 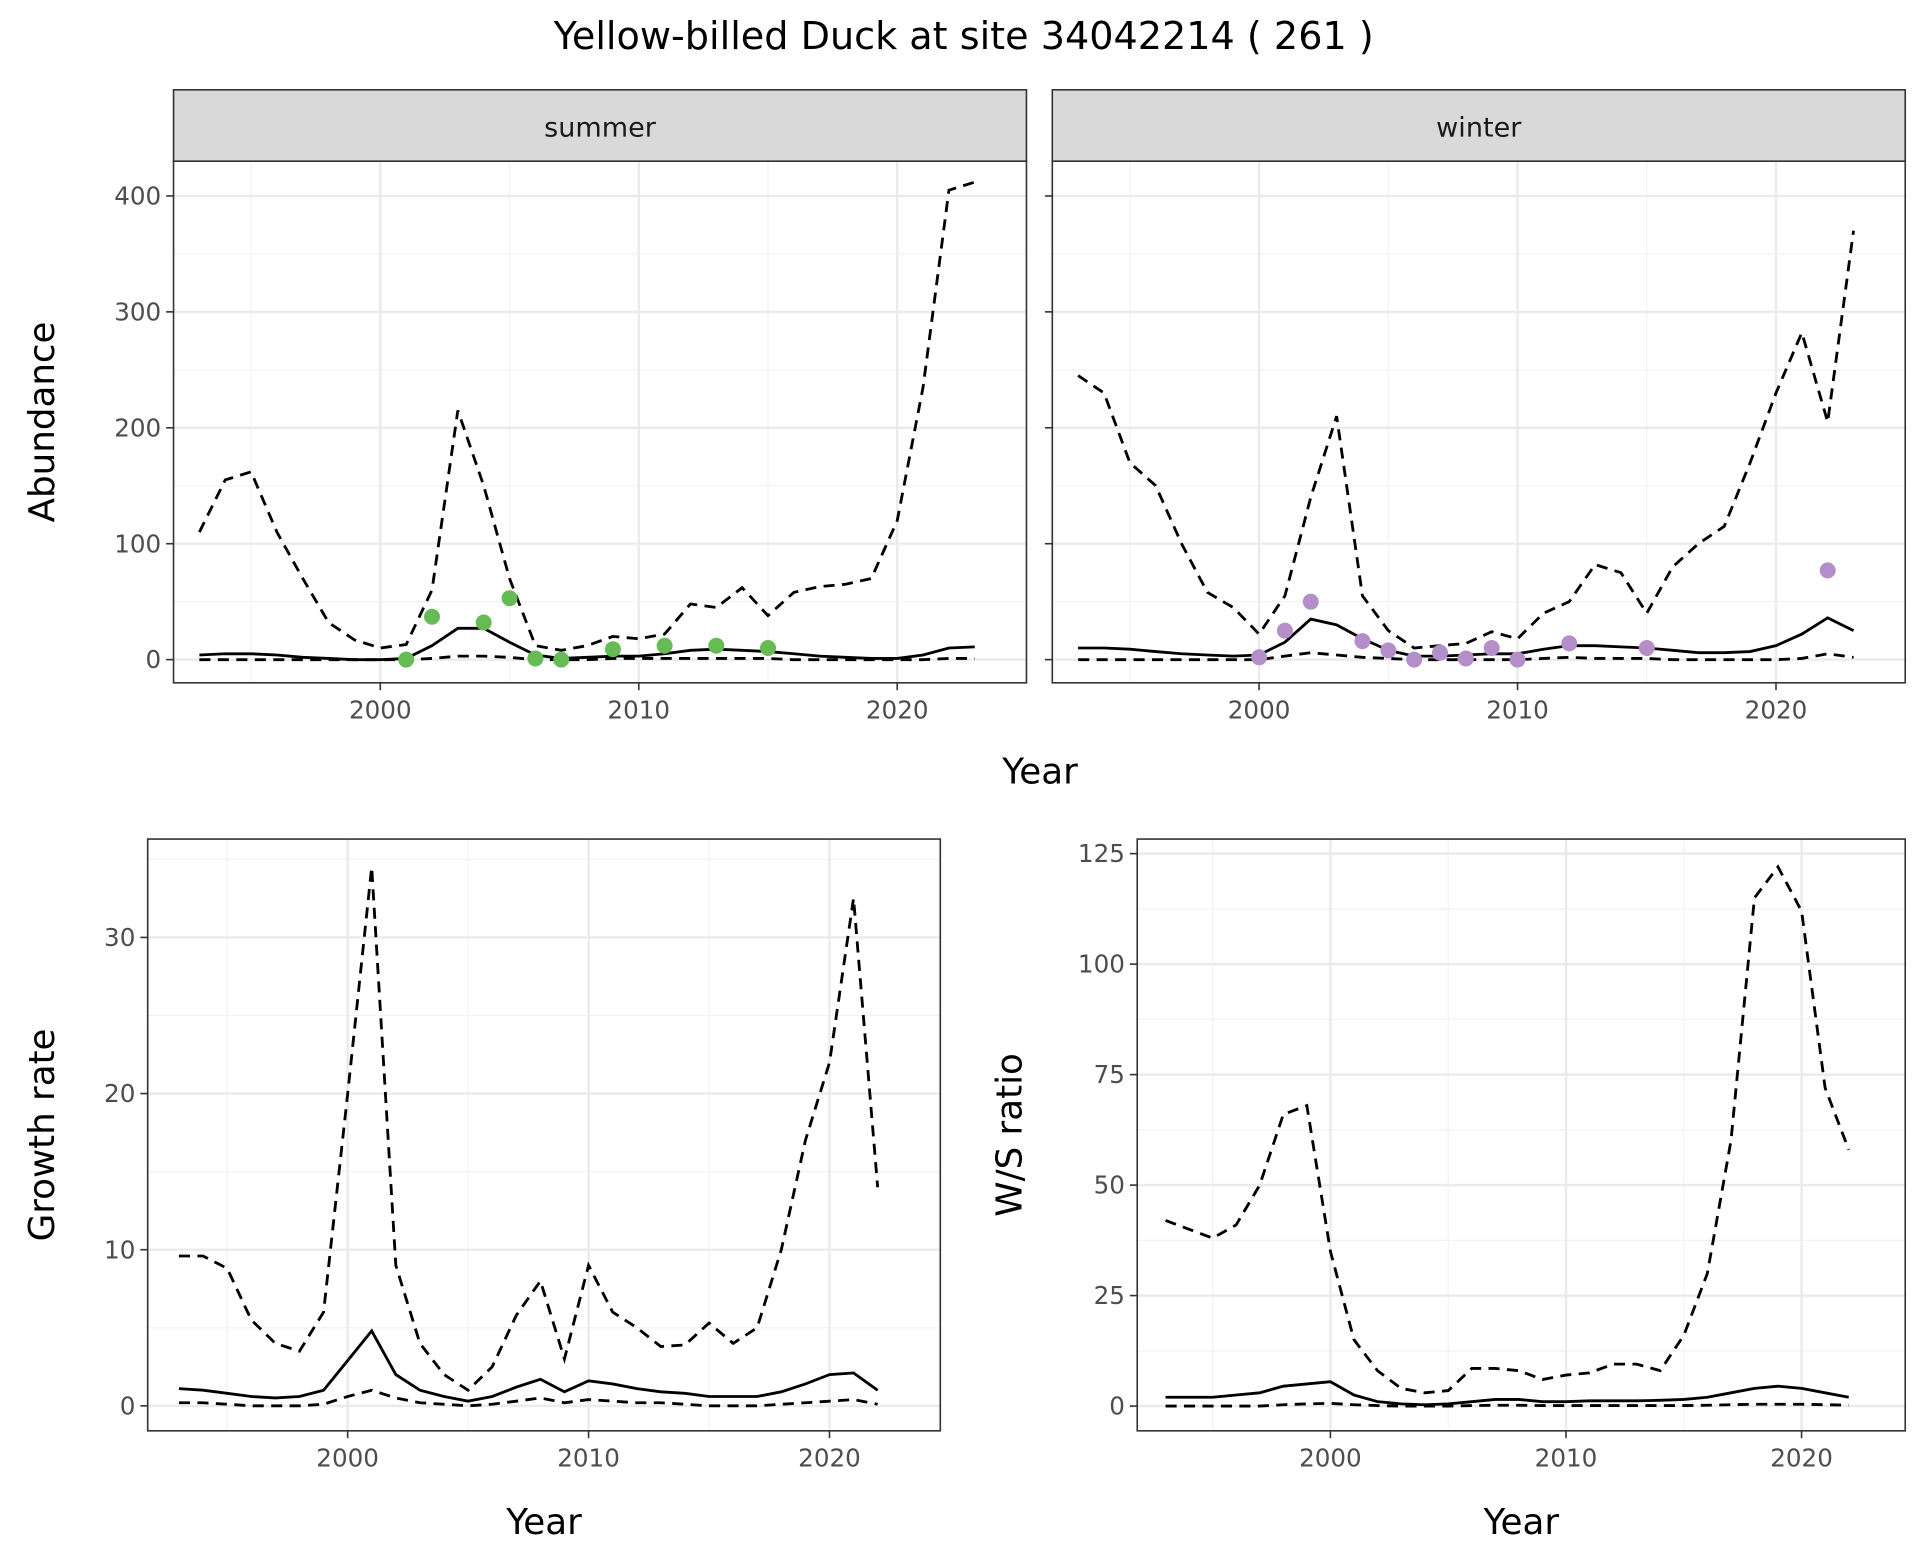 What do you see at coordinates (1109, 1295) in the screenshot?
I see `y-tick-label: 25` at bounding box center [1109, 1295].